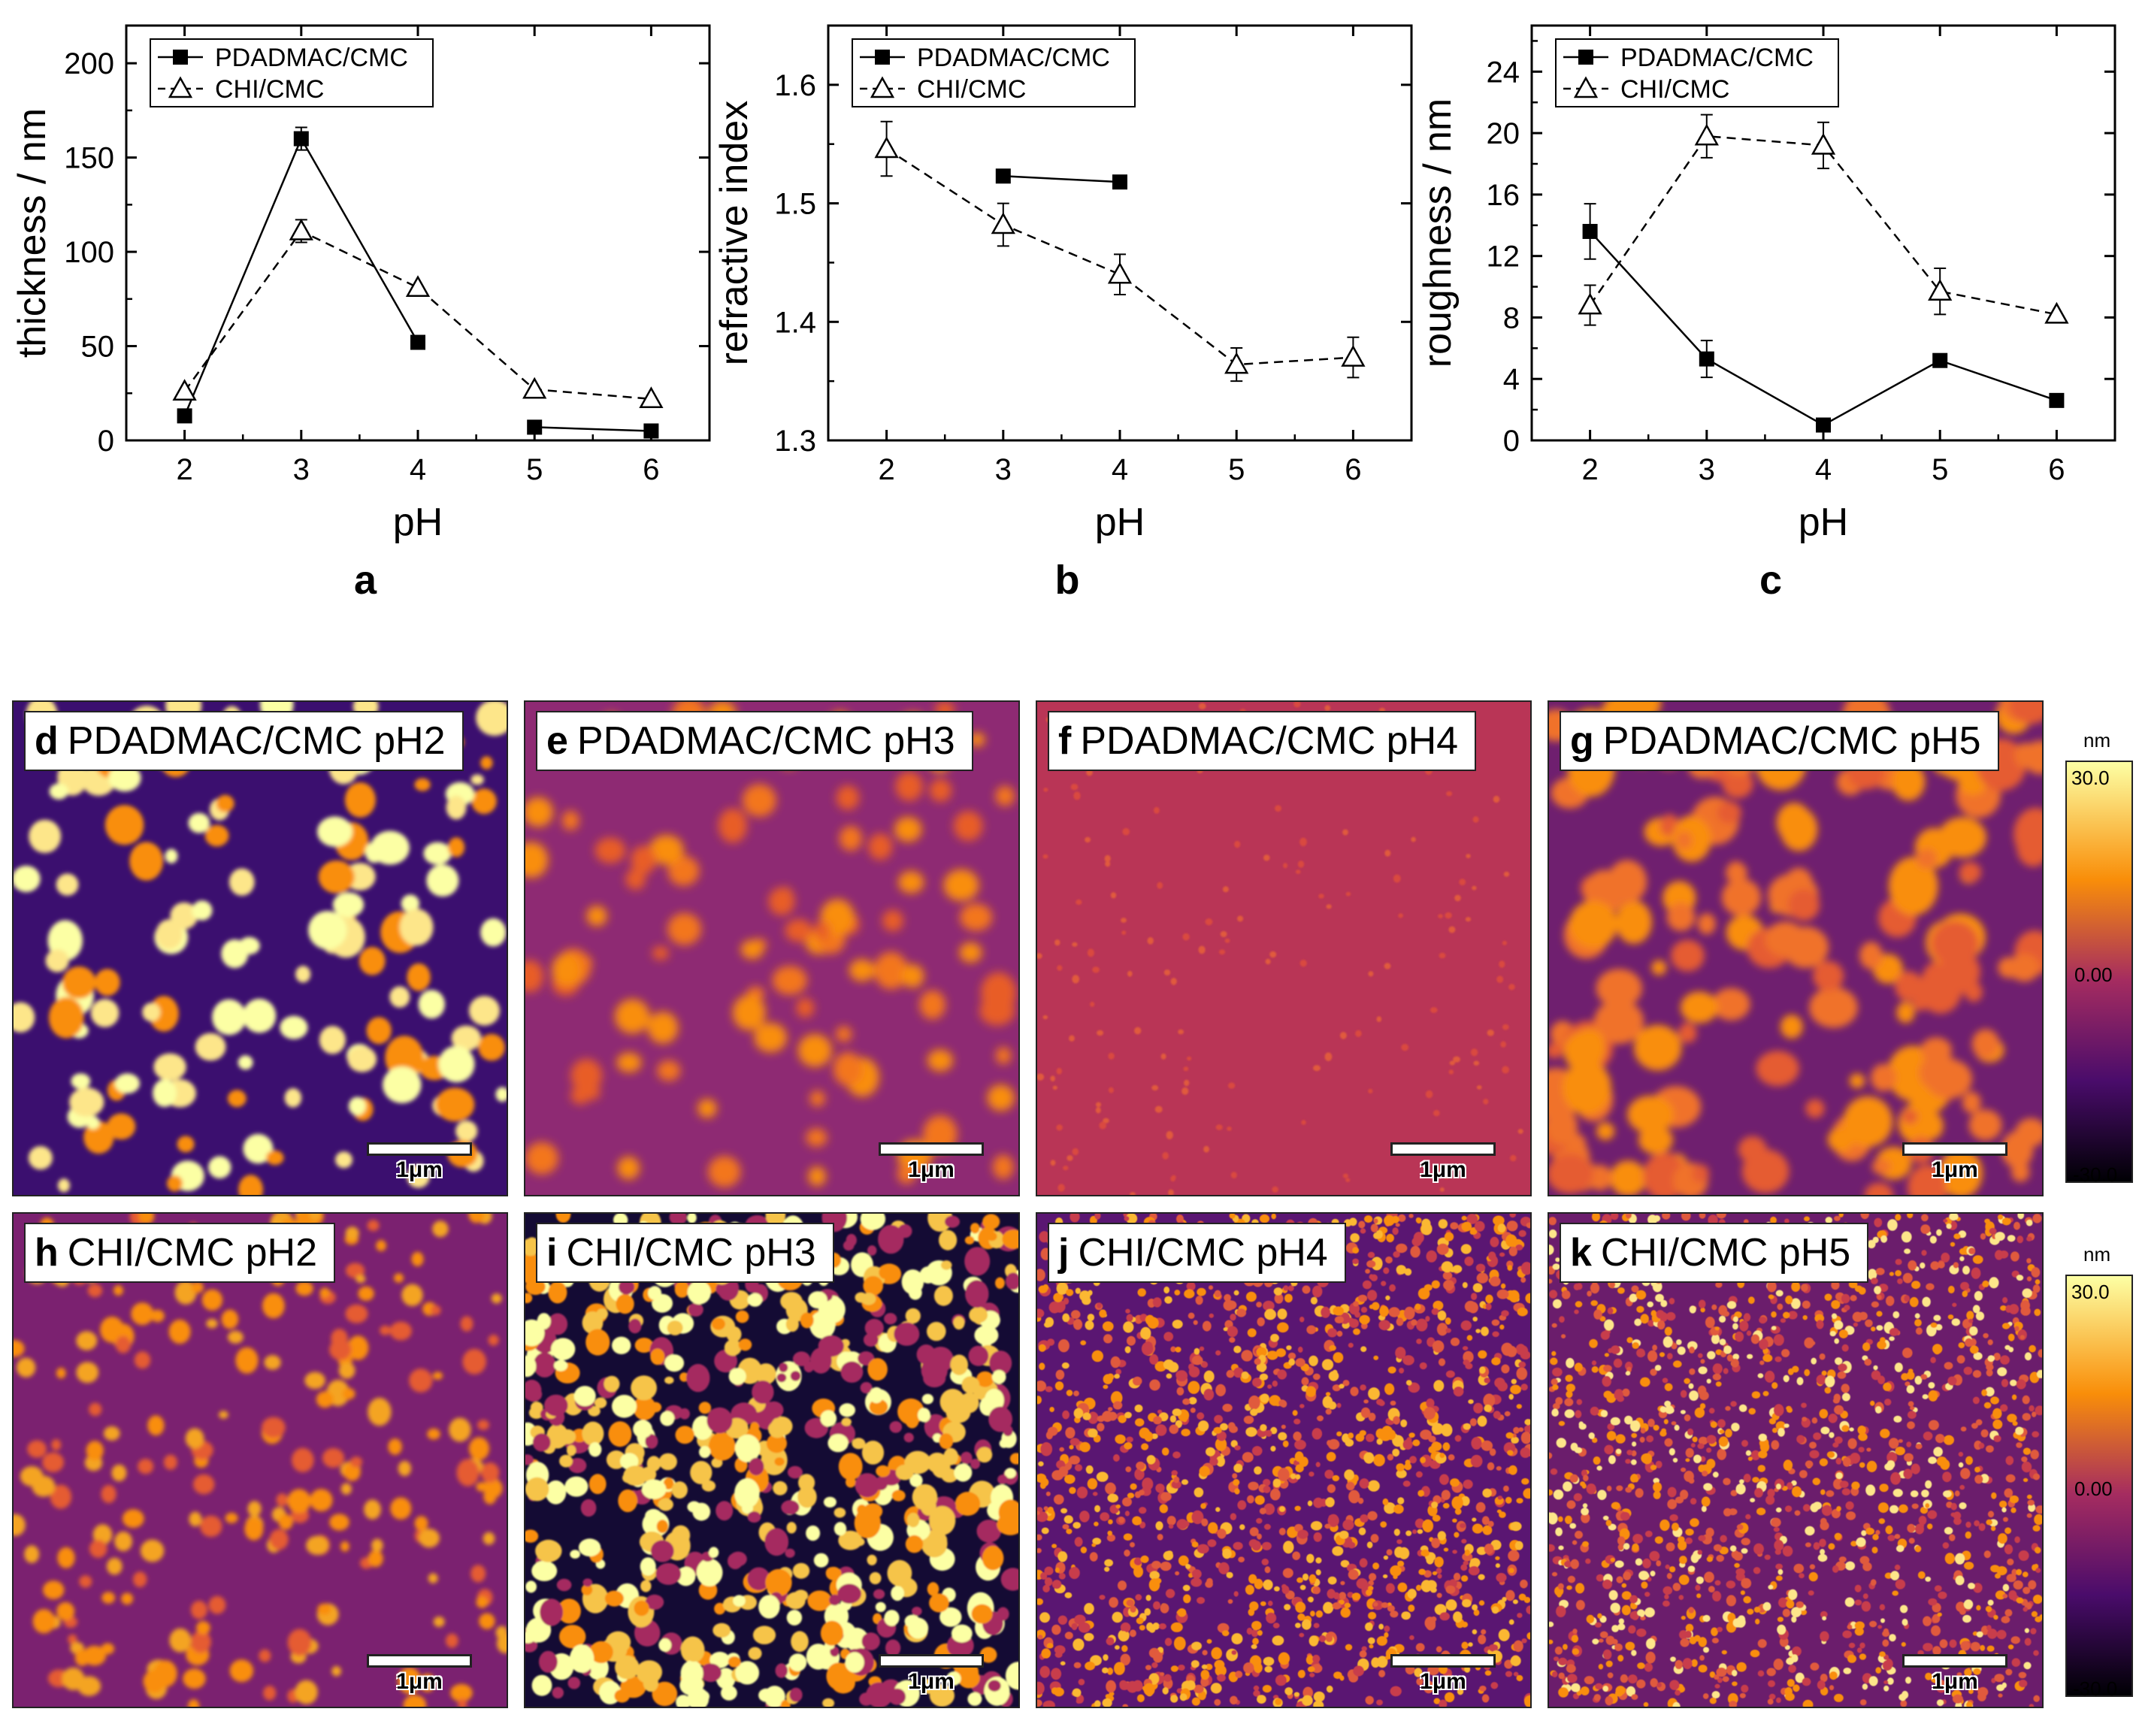 The height and width of the screenshot is (1736, 2136). Describe the element at coordinates (1590, 303) in the screenshot. I see `data-point-triangle` at that location.